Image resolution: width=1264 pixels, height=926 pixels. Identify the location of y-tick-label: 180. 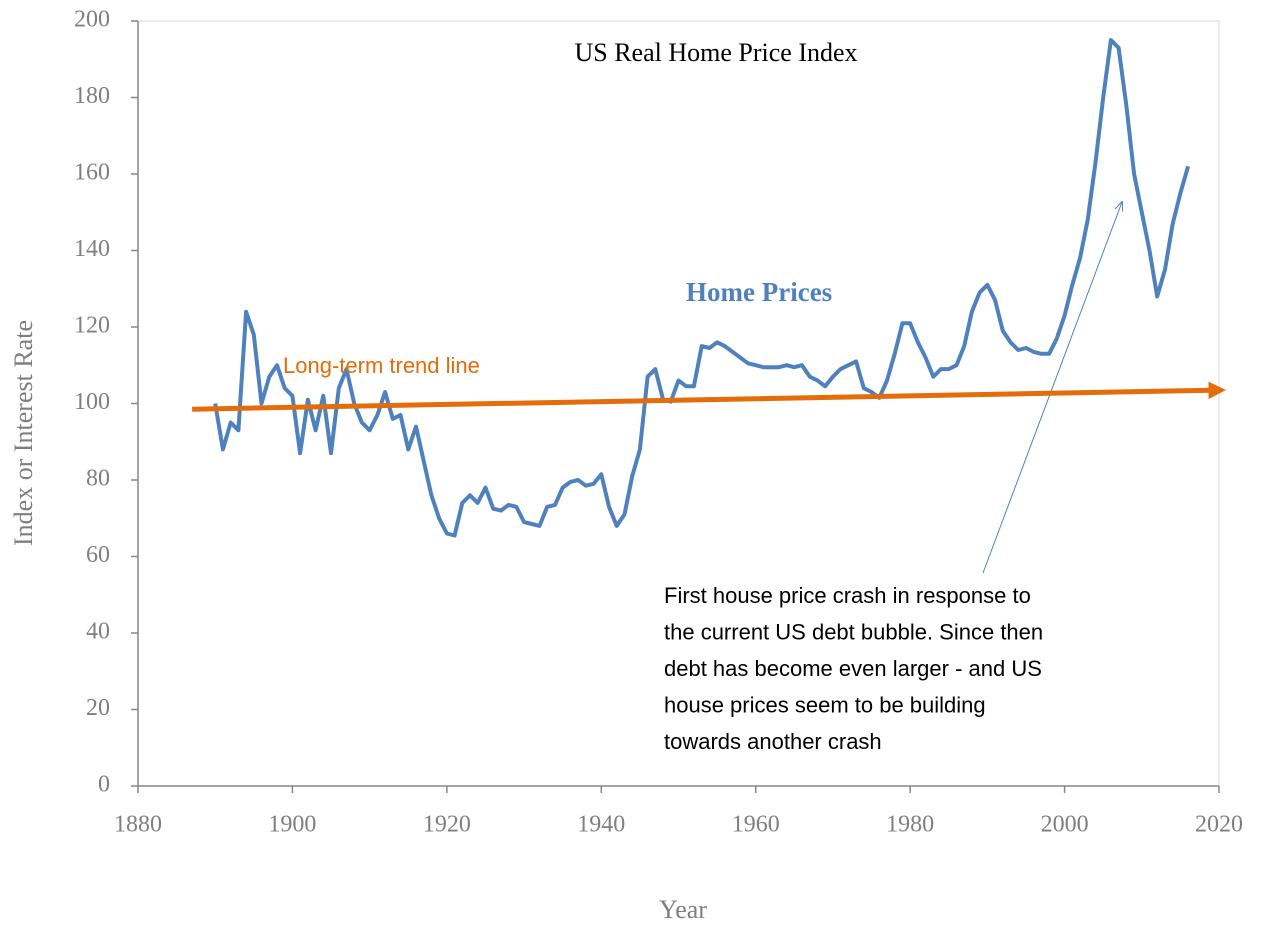
(92, 96).